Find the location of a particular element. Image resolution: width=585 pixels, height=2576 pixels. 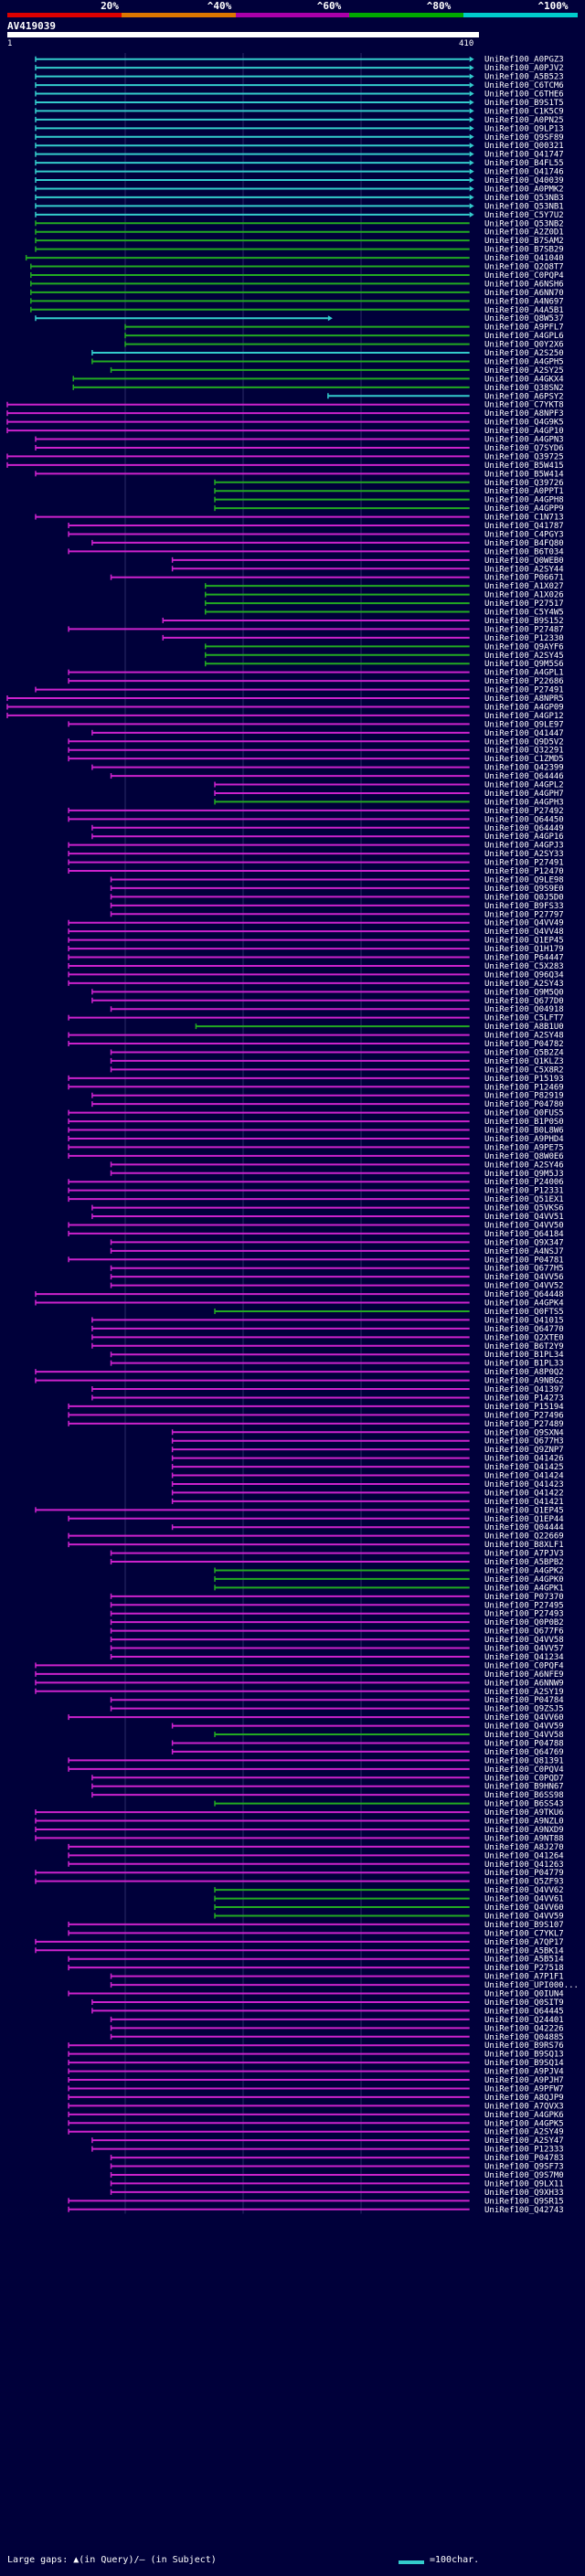

hit-id-link: UniRef100_A4GPH7 is located at coordinates (524, 794).